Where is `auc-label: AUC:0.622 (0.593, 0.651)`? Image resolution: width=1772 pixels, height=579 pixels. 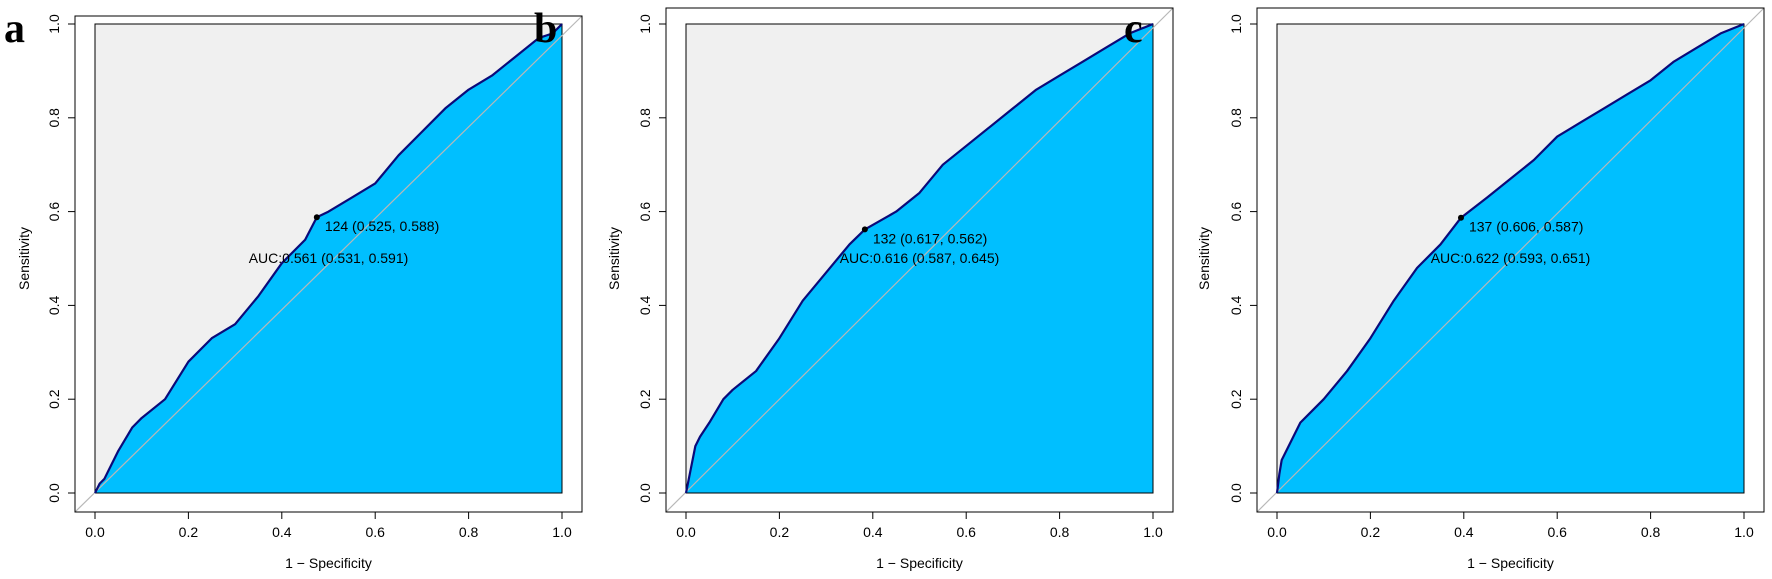 auc-label: AUC:0.622 (0.593, 0.651) is located at coordinates (1511, 258).